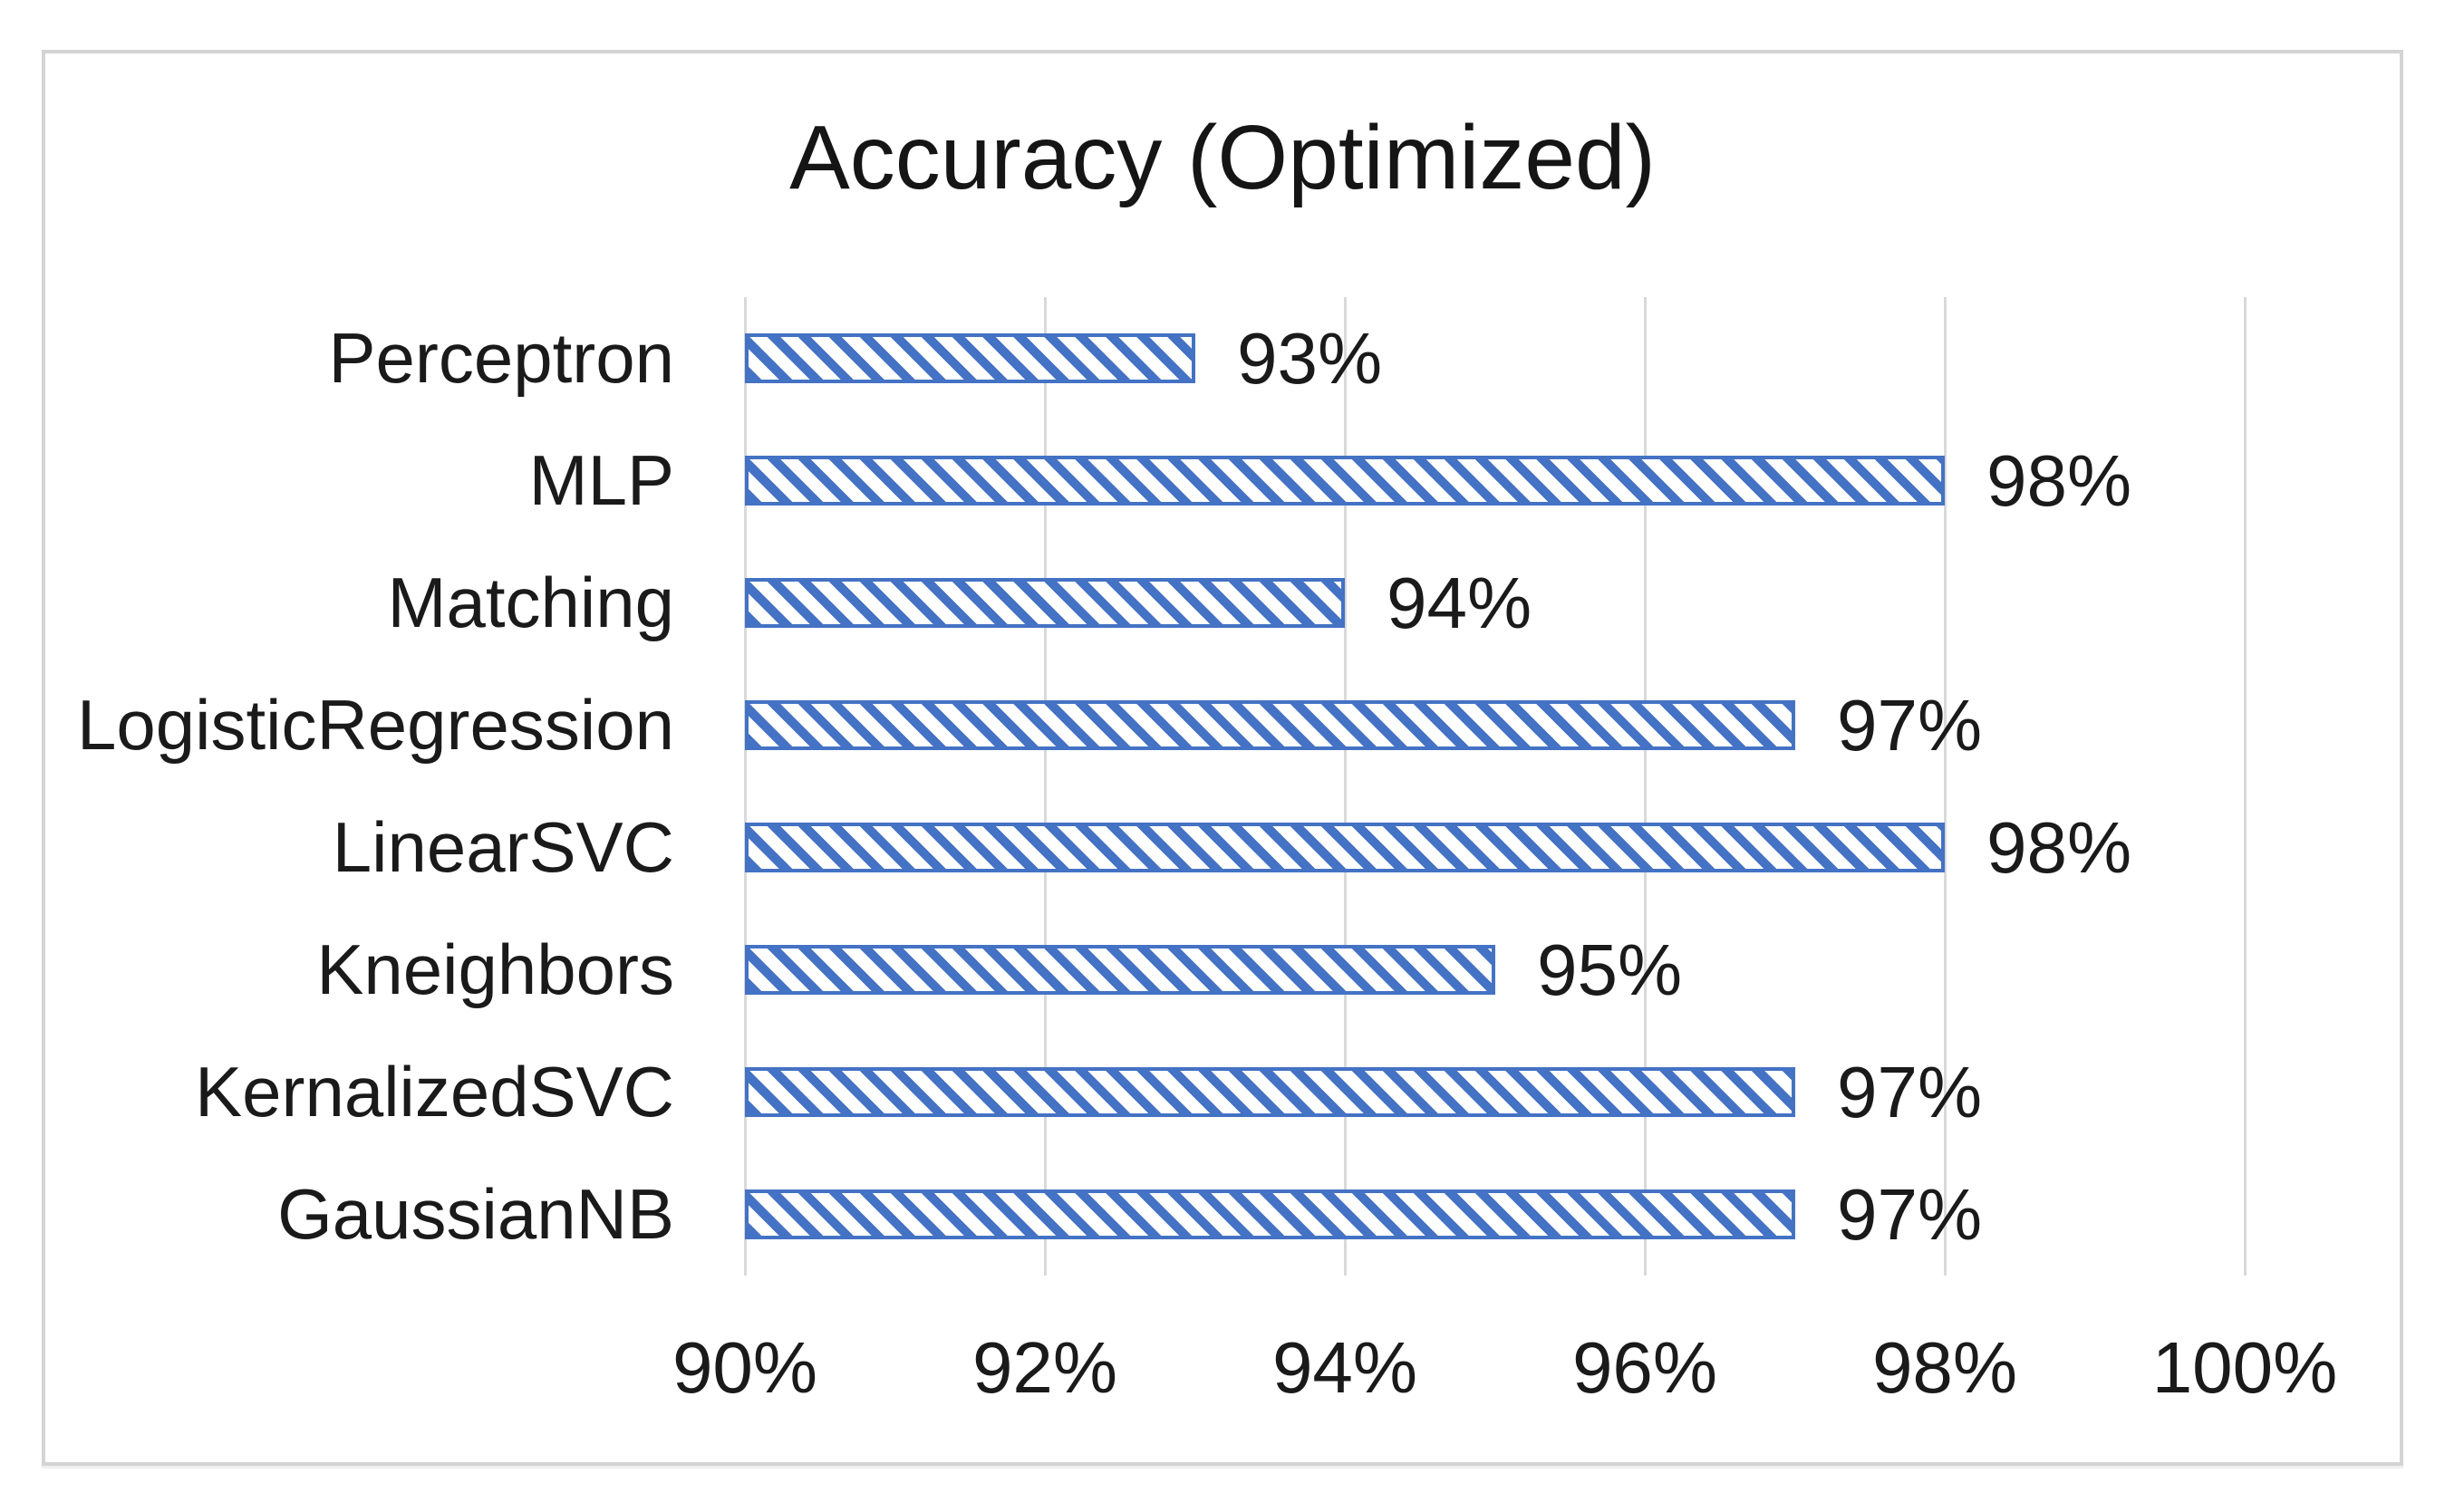 The width and height of the screenshot is (2445, 1512). I want to click on x-tick-label-94: 94%, so click(1344, 1367).